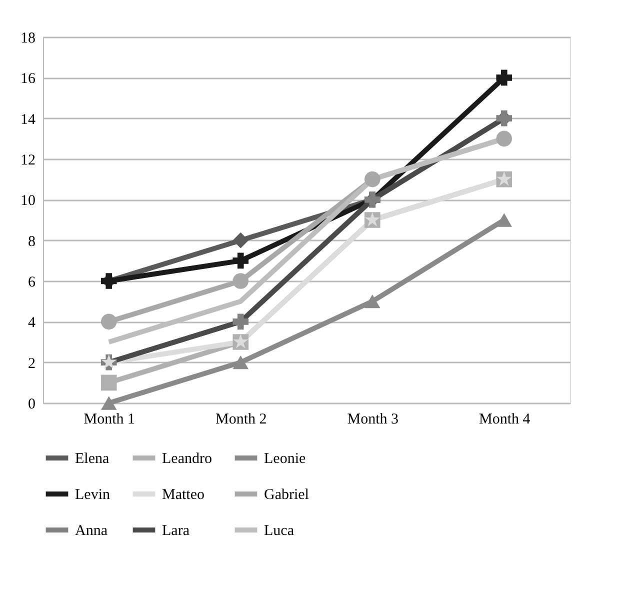 The width and height of the screenshot is (627, 592). What do you see at coordinates (28, 160) in the screenshot?
I see `y-tick-label: 12` at bounding box center [28, 160].